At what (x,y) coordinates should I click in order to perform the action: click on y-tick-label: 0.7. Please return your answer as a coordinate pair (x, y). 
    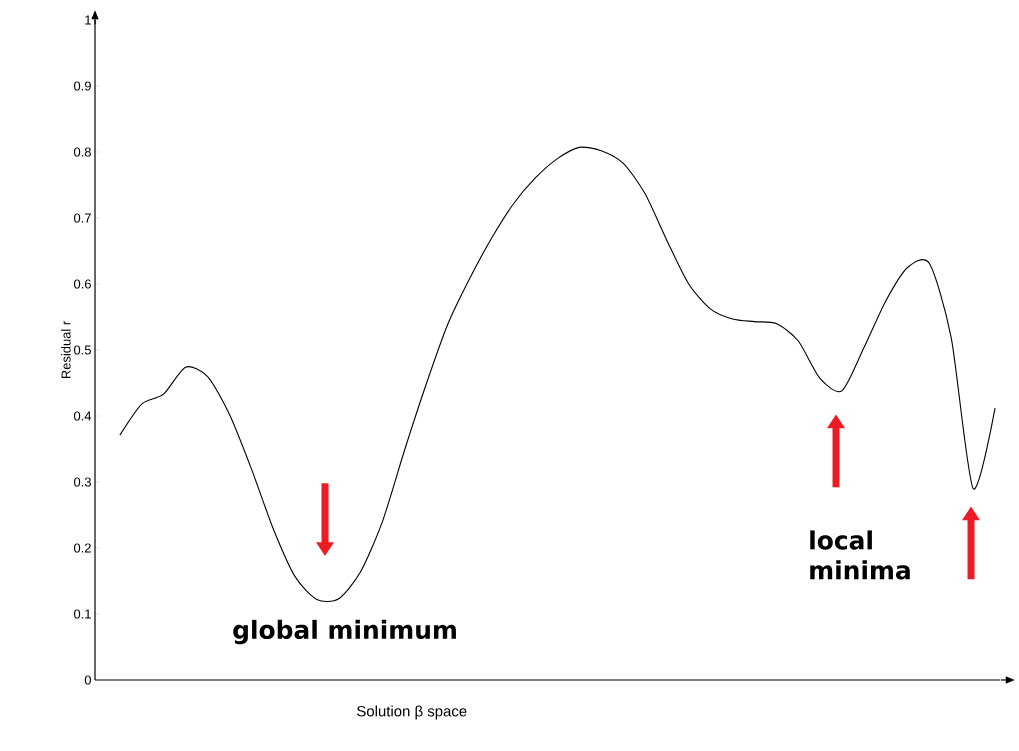
    Looking at the image, I should click on (82, 218).